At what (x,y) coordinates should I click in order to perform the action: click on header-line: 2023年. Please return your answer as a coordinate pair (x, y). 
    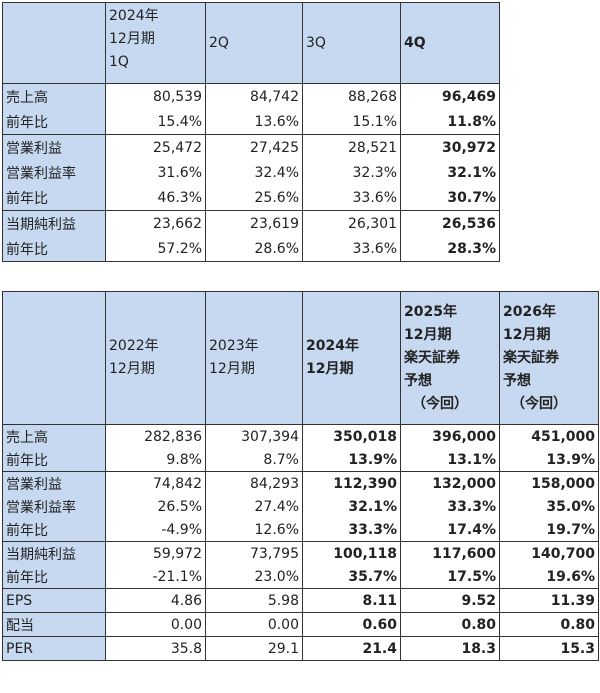
    Looking at the image, I should click on (234, 346).